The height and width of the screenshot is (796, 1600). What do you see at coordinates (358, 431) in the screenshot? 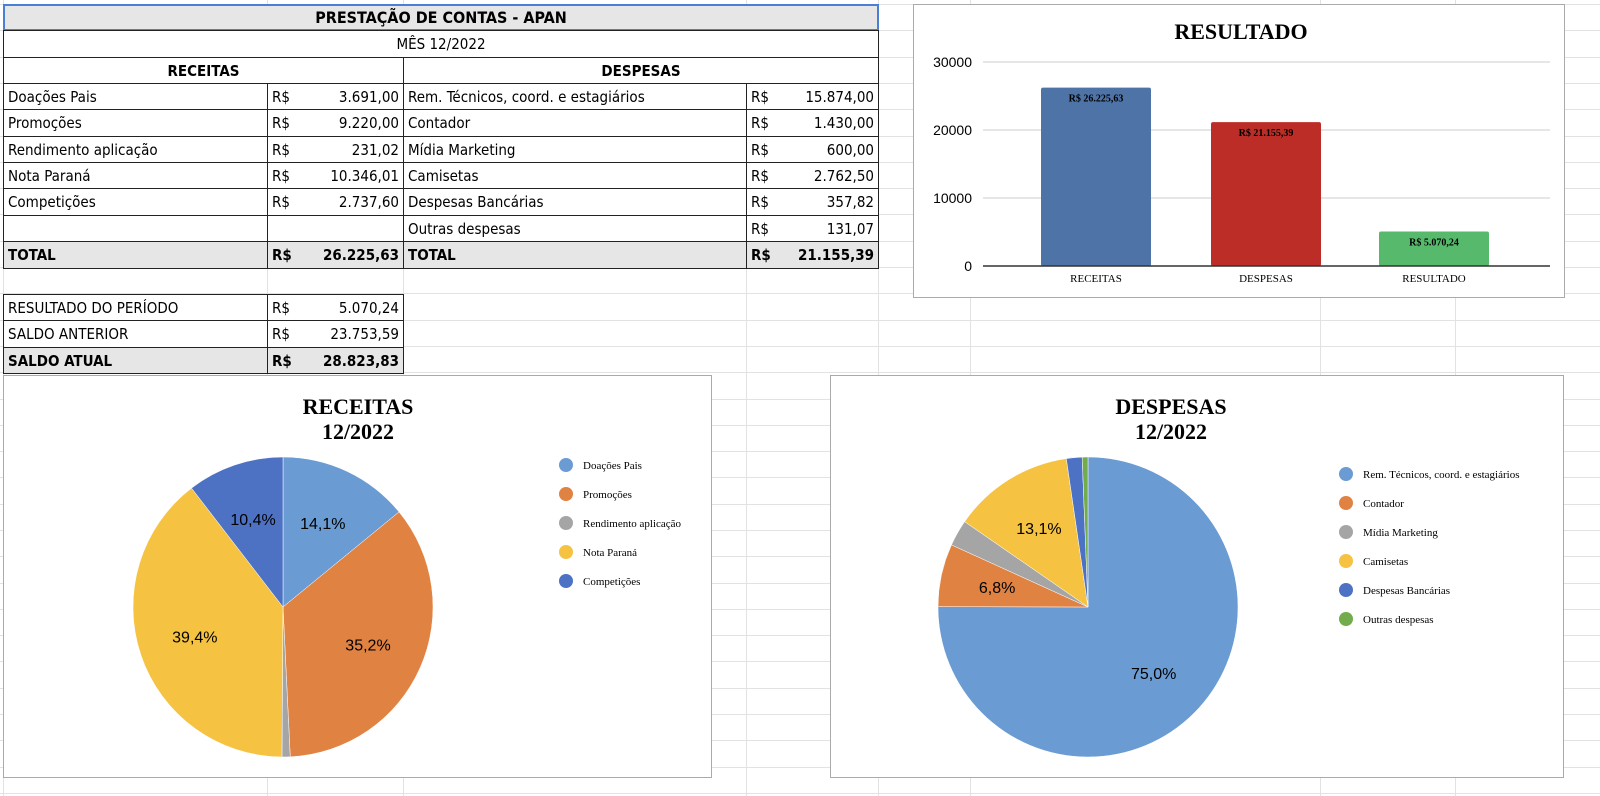
I see `chart-subtitle: 12/2022` at bounding box center [358, 431].